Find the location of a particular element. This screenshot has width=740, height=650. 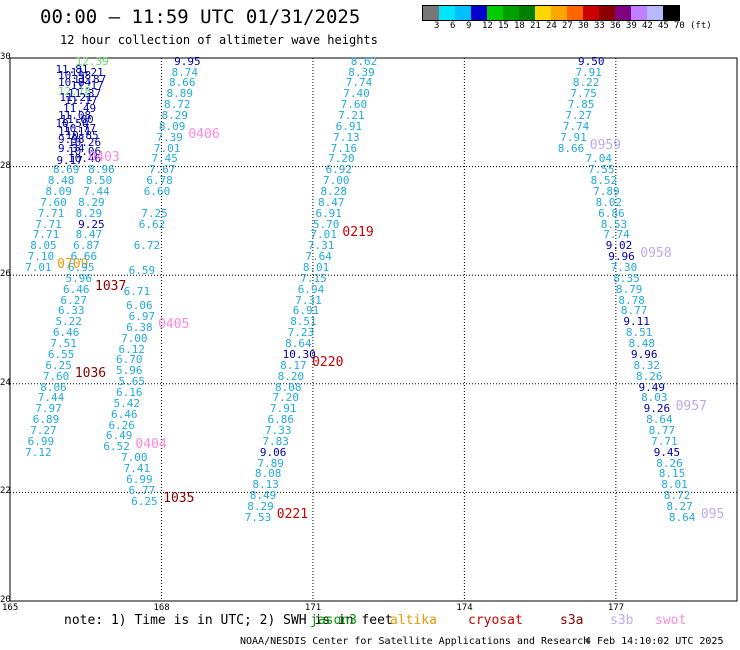

wave-height-value: 6.70 is located at coordinates (129, 360).